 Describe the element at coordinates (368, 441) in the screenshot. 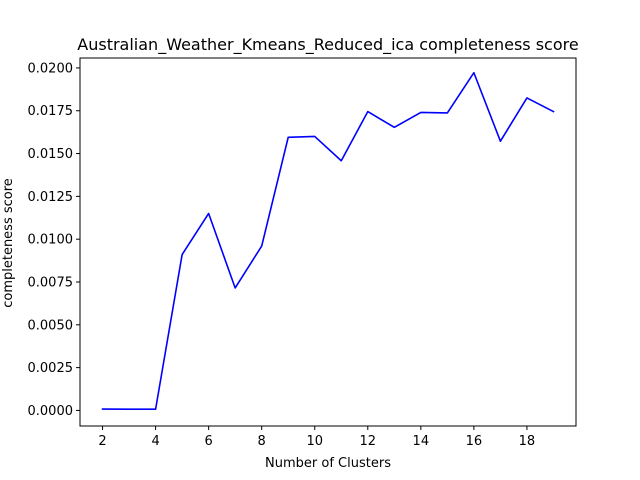

I see `x-tick-label: 12` at that location.